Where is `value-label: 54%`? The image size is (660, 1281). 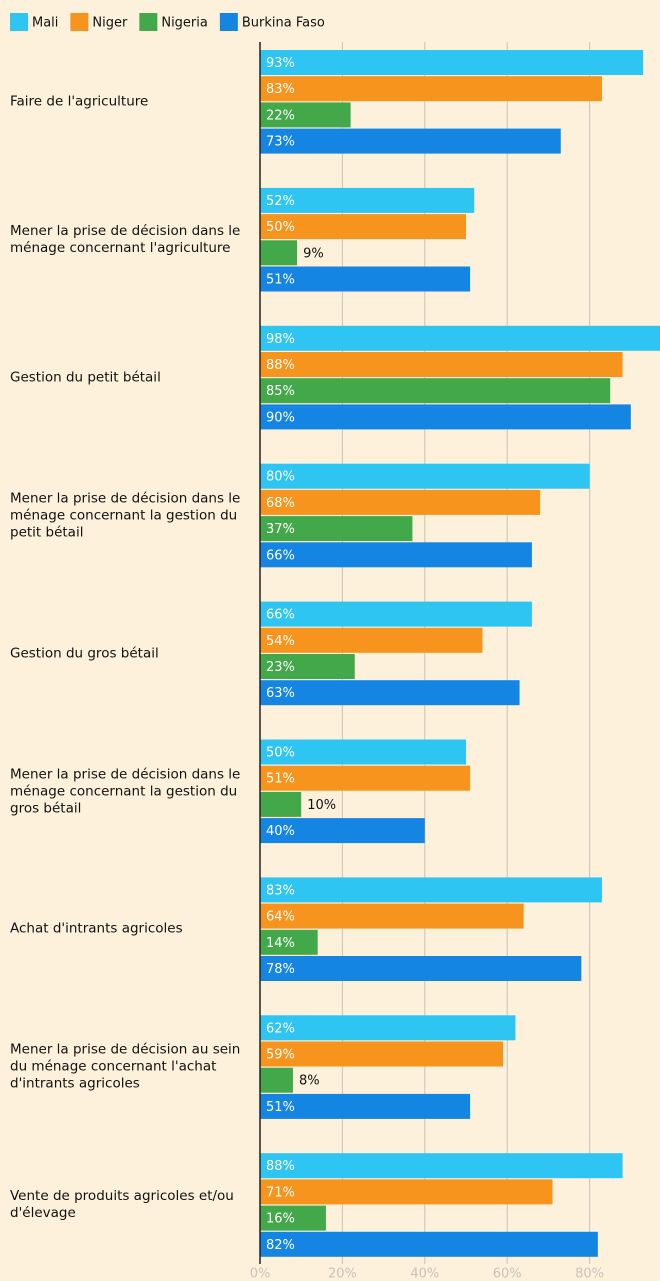
value-label: 54% is located at coordinates (280, 641).